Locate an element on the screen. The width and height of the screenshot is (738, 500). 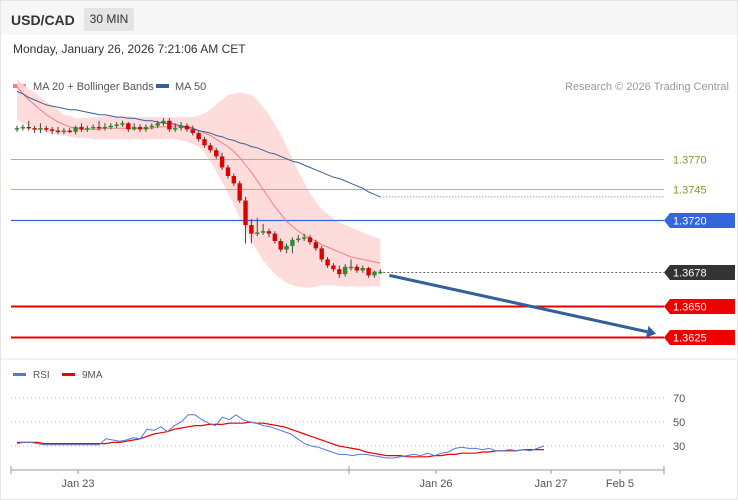
rsi-panel: 70 50 30 is located at coordinates (348, 426).